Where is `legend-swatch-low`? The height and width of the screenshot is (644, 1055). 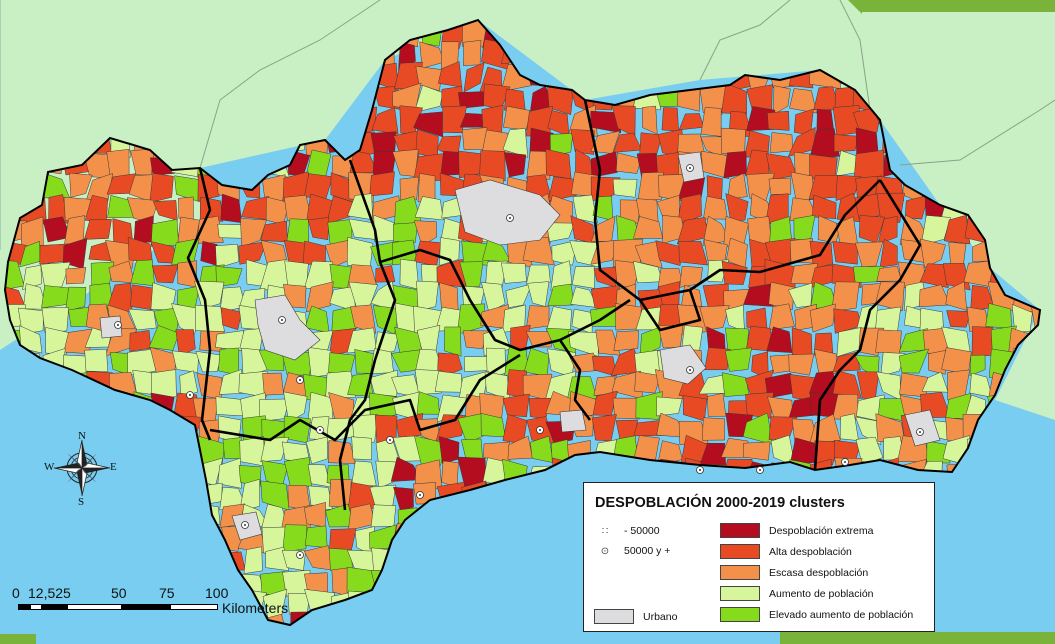 legend-swatch-low is located at coordinates (740, 572).